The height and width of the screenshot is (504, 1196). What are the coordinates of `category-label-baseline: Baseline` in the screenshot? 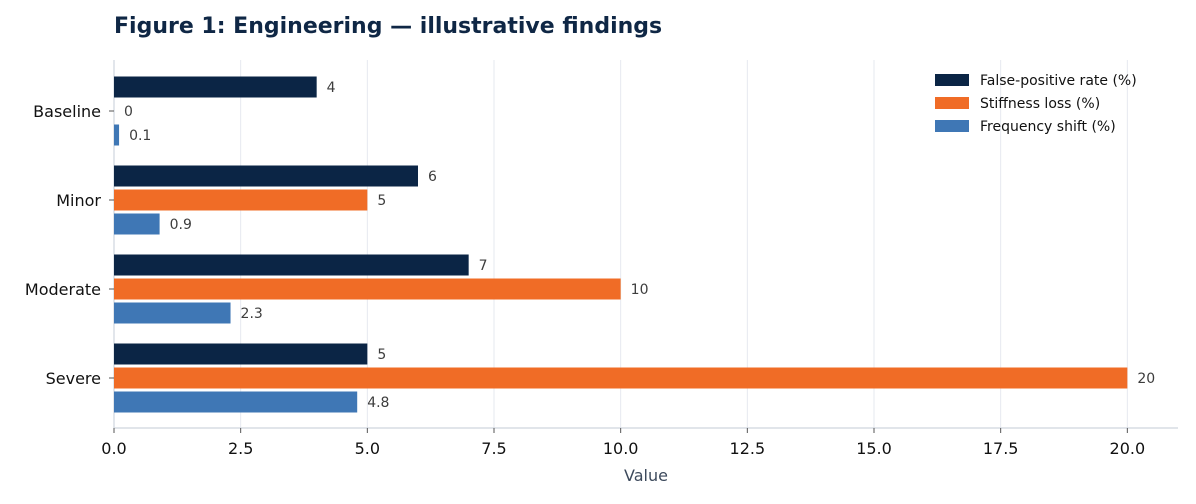 It's located at (67, 111).